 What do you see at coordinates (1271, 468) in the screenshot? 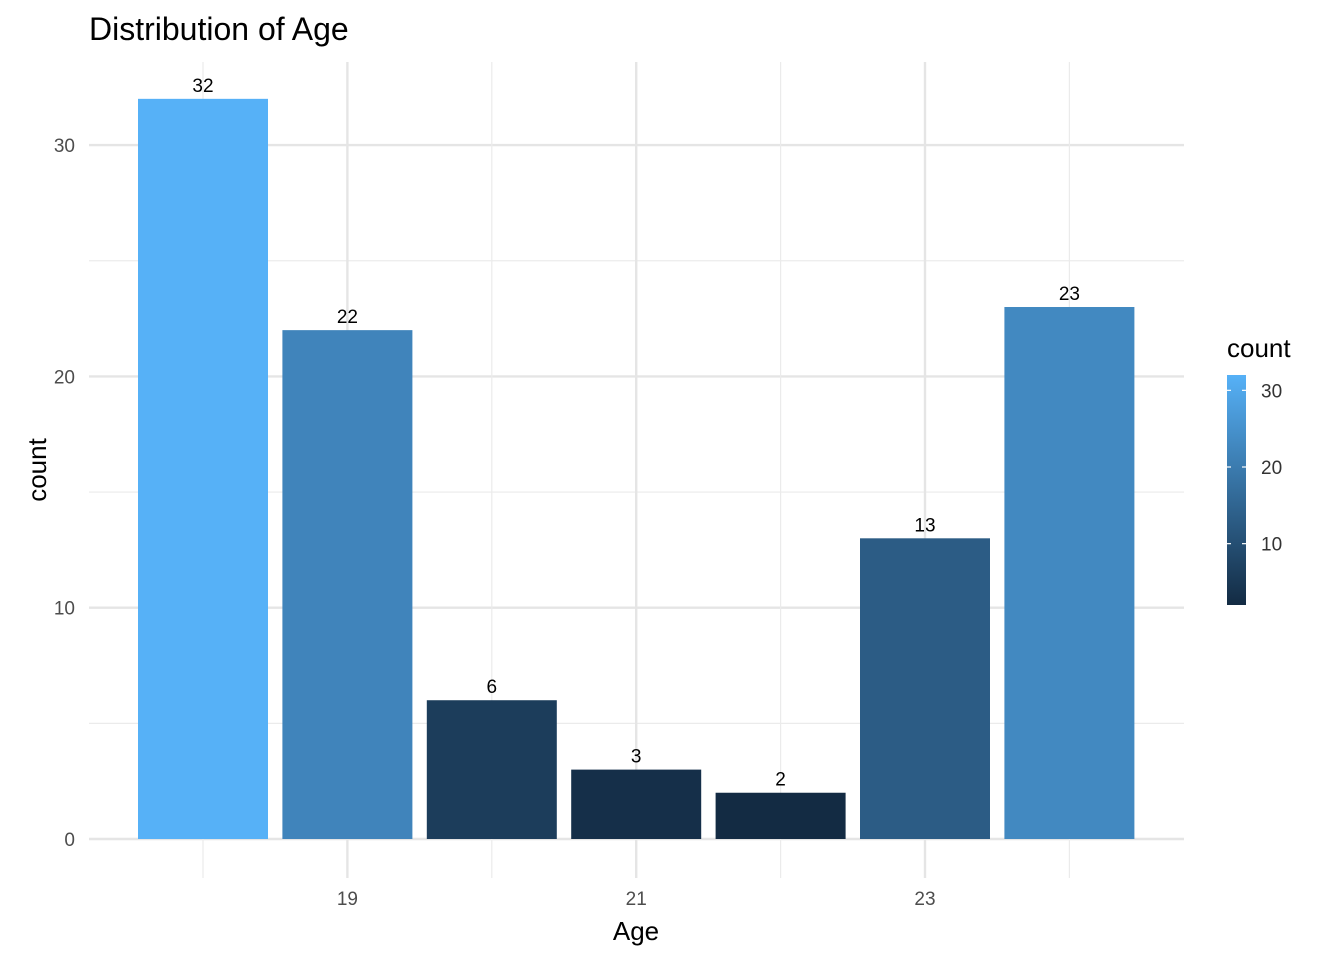
I see `legend-tick-label: 20` at bounding box center [1271, 468].